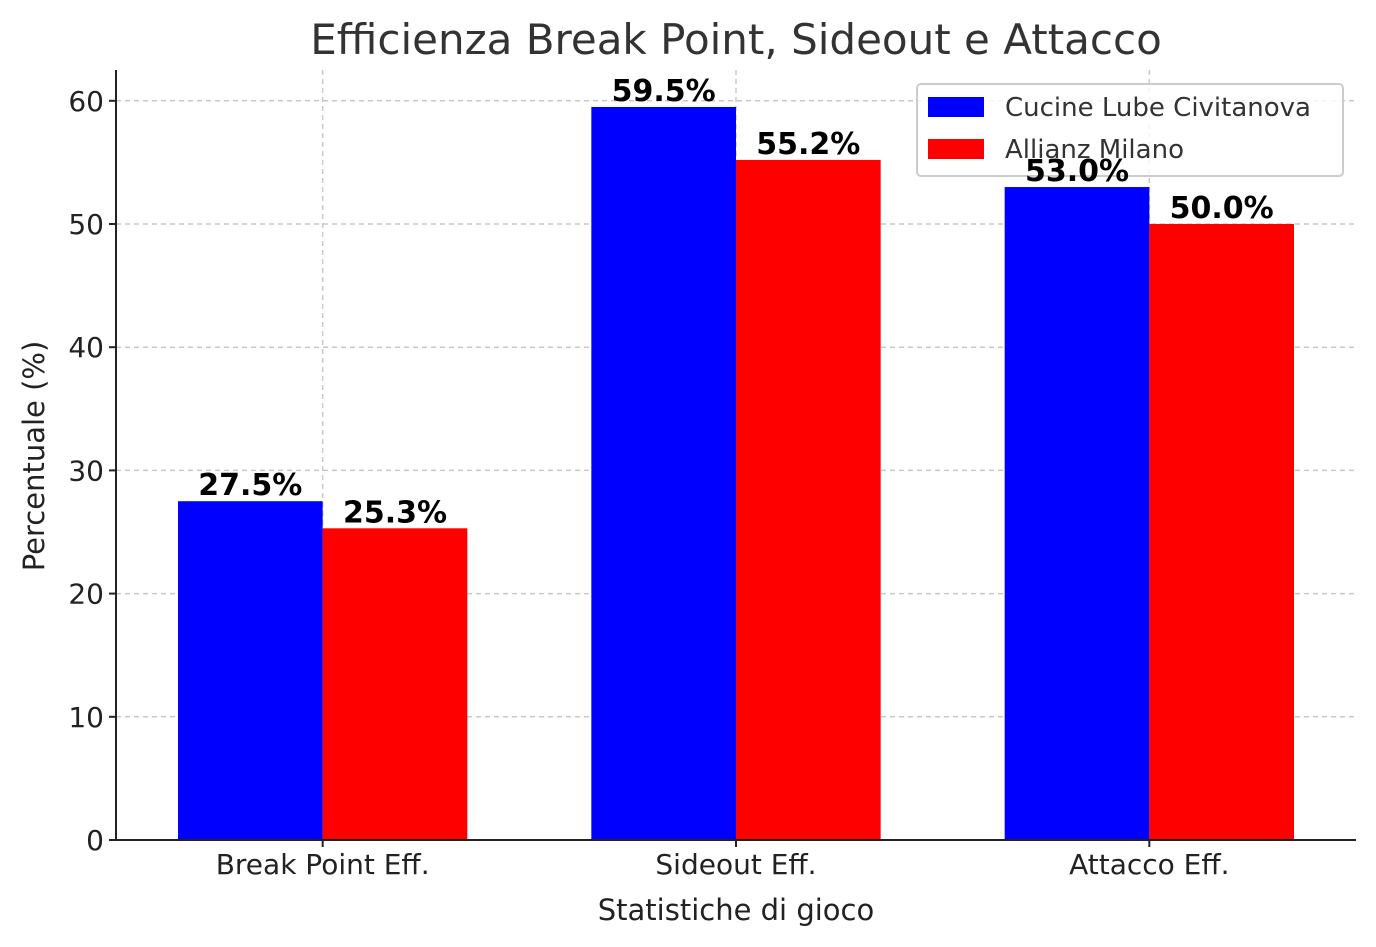  I want to click on bar-data-label: 53.0%, so click(1077, 171).